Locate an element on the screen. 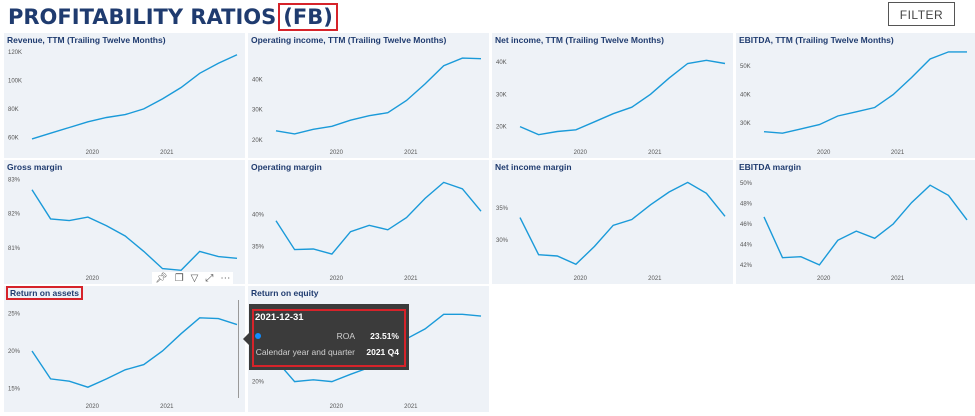  chart-tile: Operating margin 35% 40% 2020 2021 is located at coordinates (368, 222).